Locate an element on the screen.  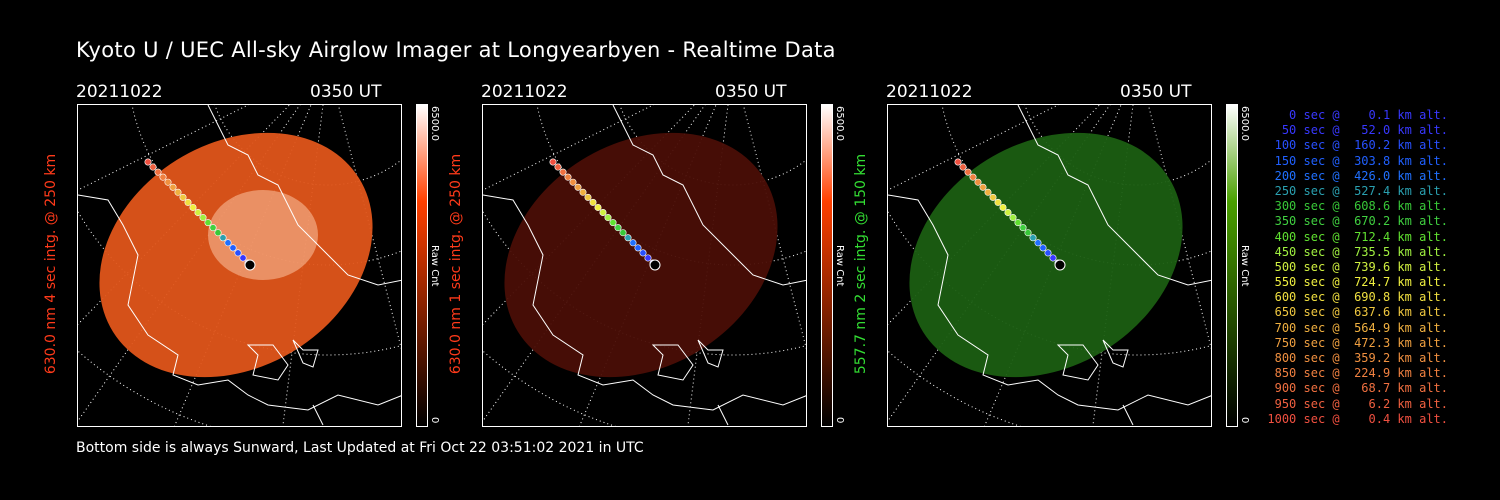
legend-row: 700 sec @ 564.9 km alt. is located at coordinates (1357, 327).